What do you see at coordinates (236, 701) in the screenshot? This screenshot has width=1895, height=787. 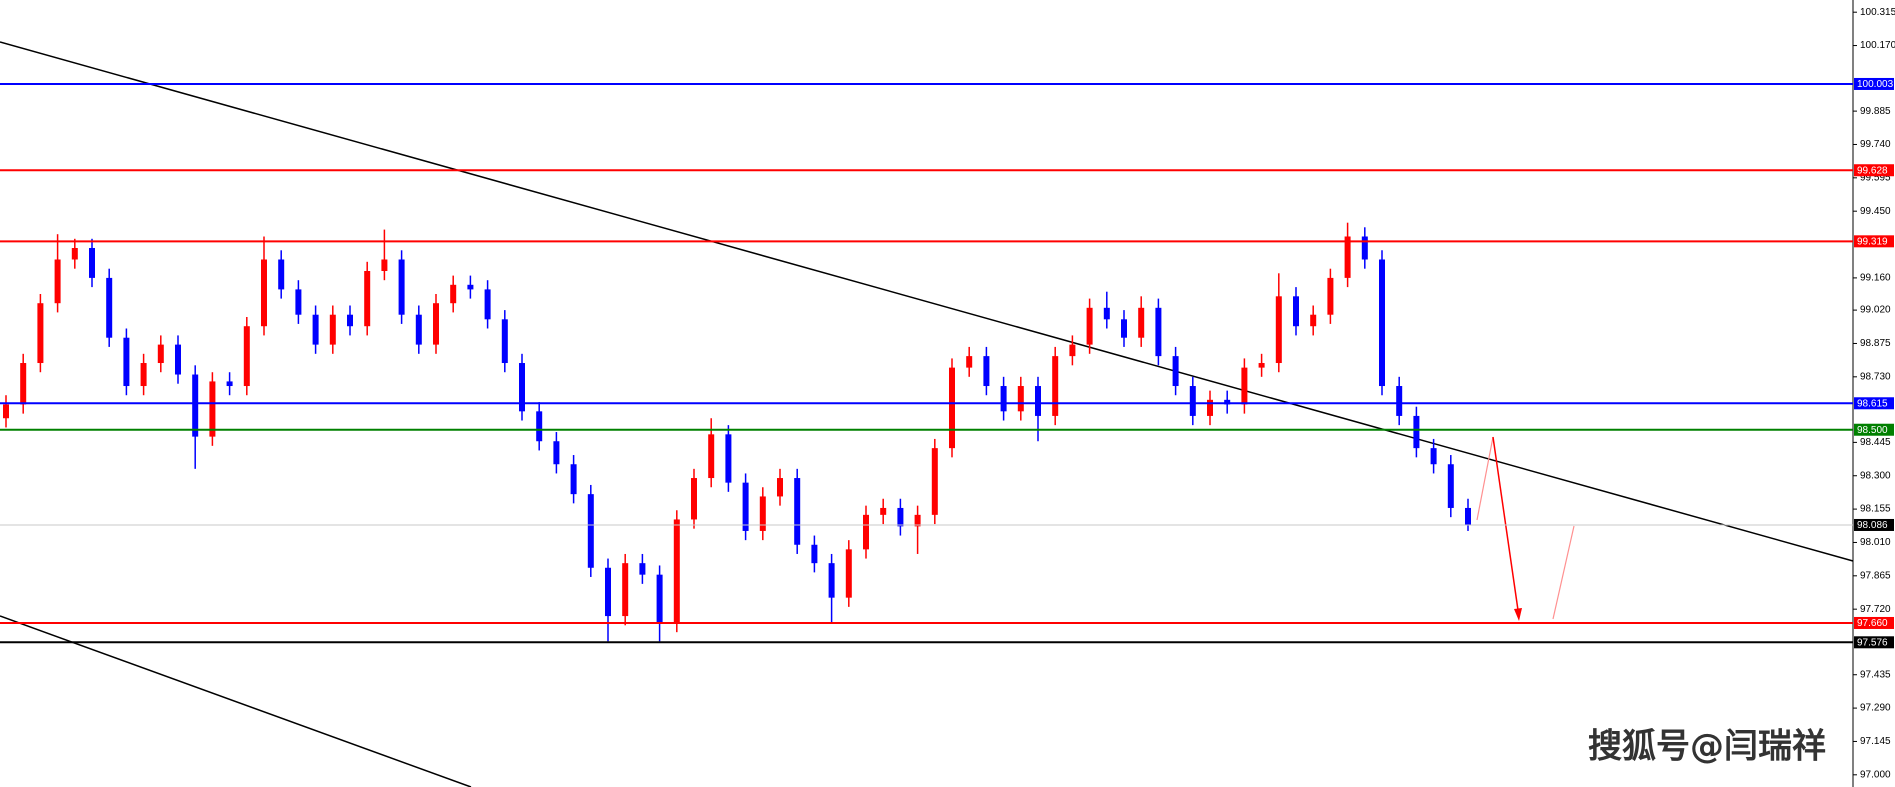 I see `trend-line` at bounding box center [236, 701].